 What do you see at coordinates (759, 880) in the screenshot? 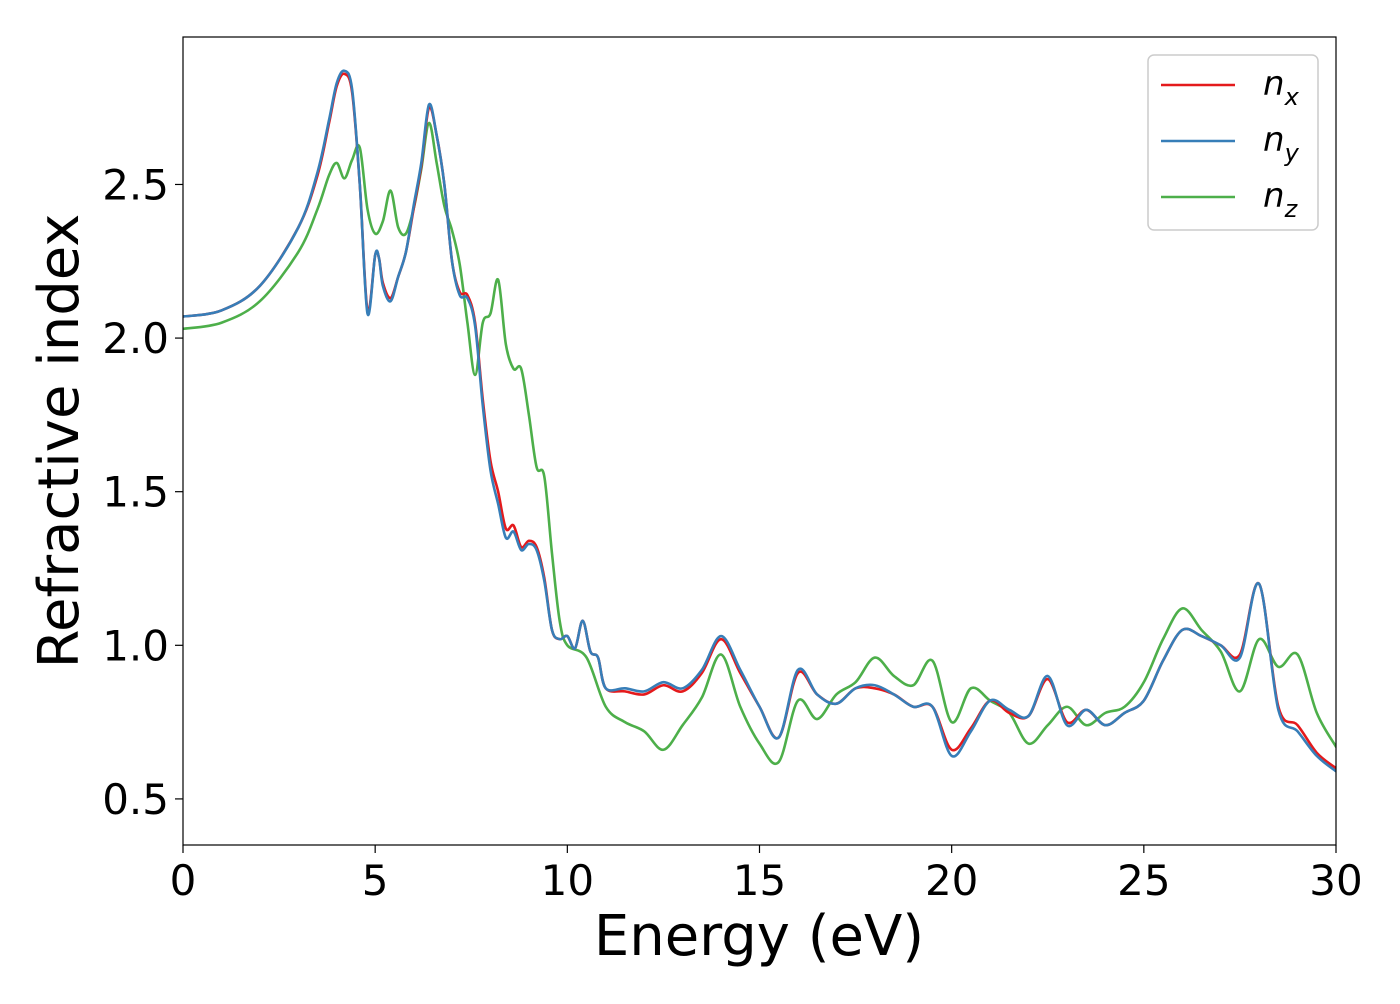
I see `x-tick-label: 15` at bounding box center [759, 880].